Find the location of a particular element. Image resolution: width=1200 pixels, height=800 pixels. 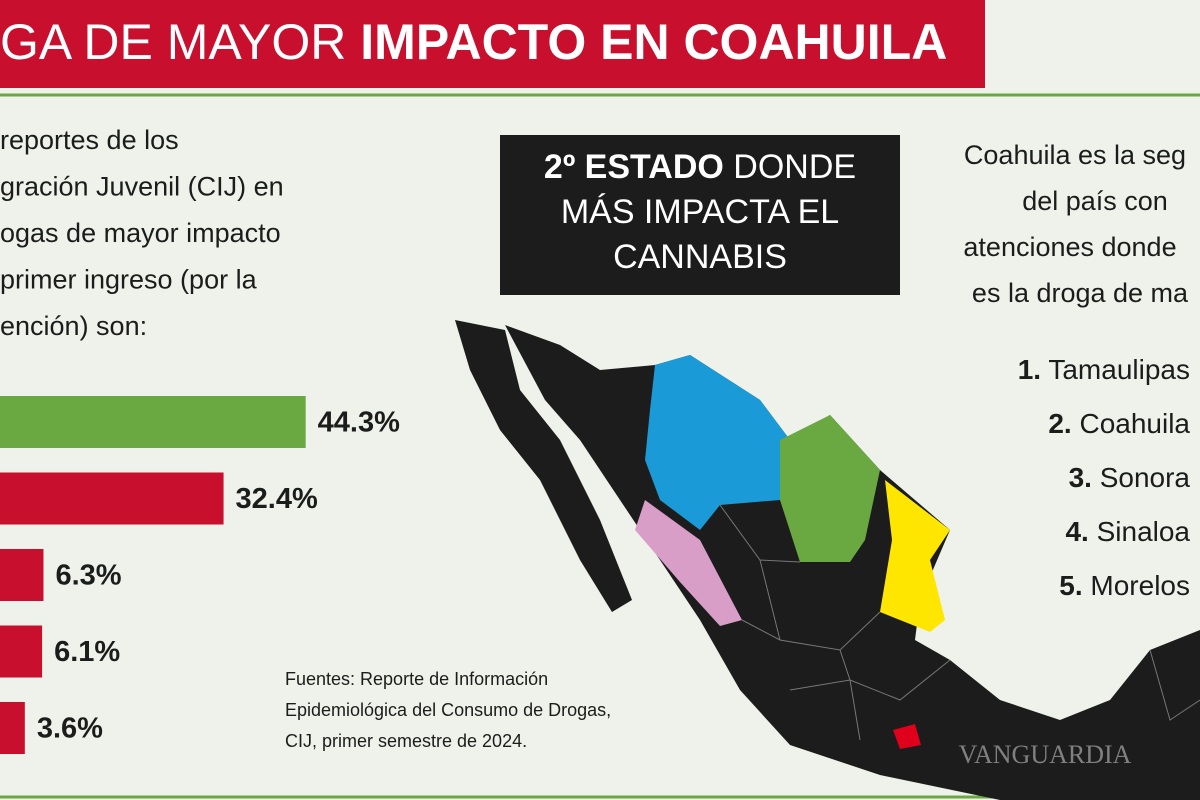

box-line: CANNABIS is located at coordinates (700, 257).